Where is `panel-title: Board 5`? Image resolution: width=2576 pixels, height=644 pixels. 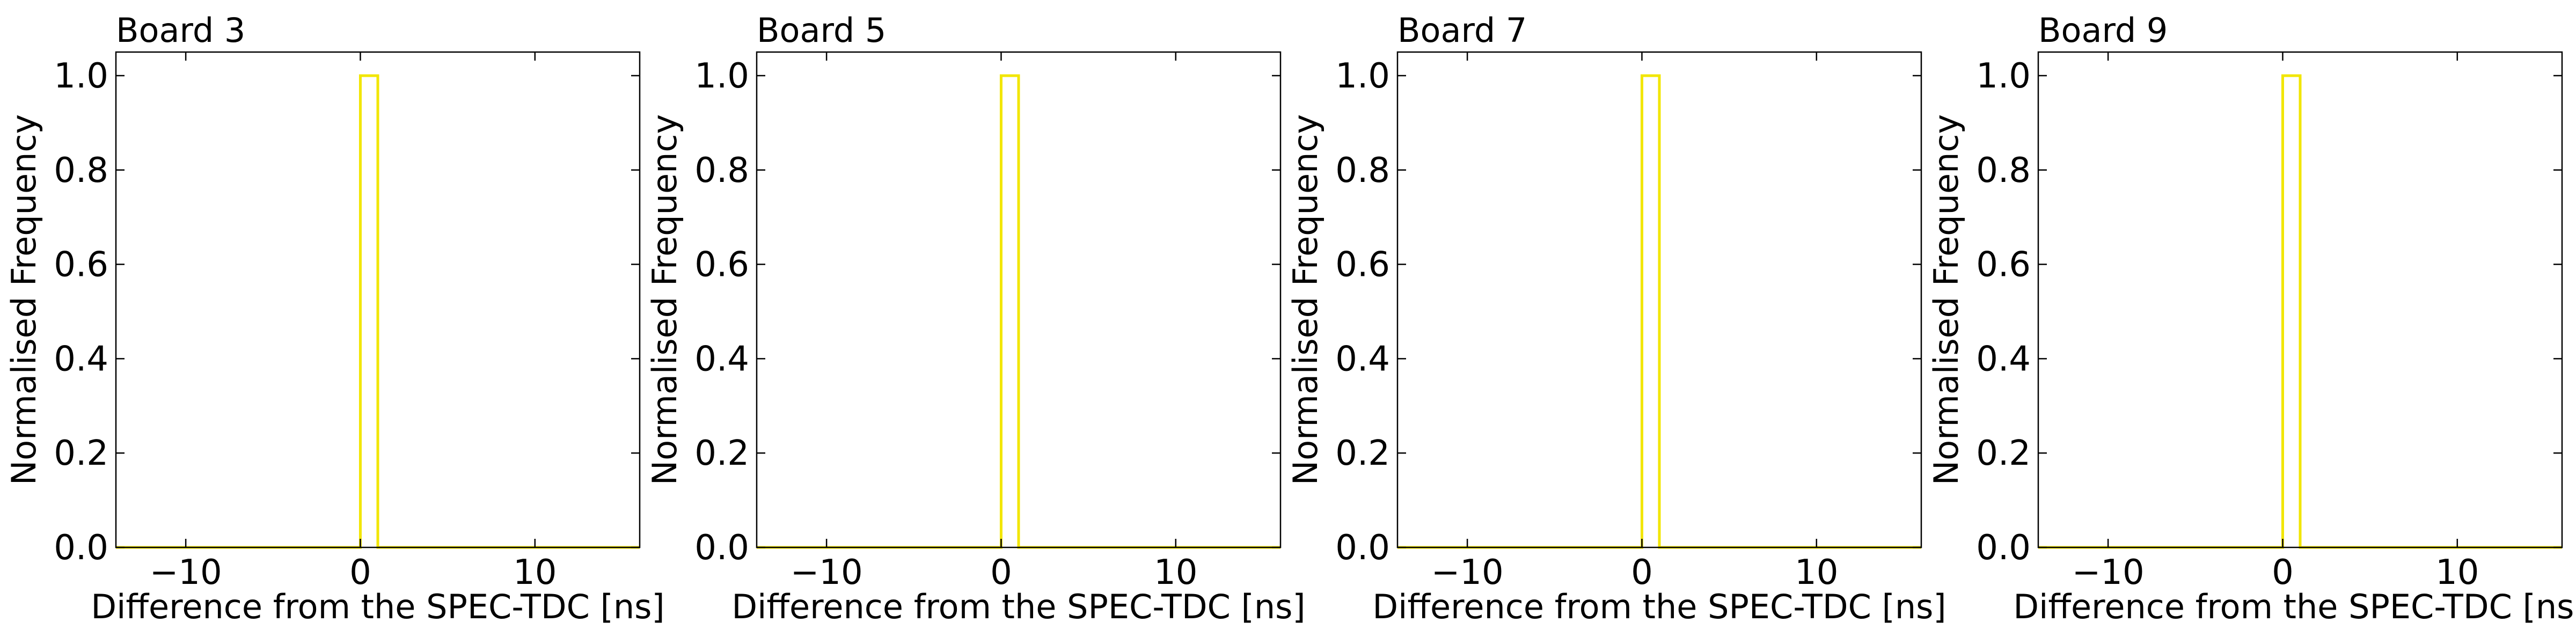
panel-title: Board 5 is located at coordinates (821, 30).